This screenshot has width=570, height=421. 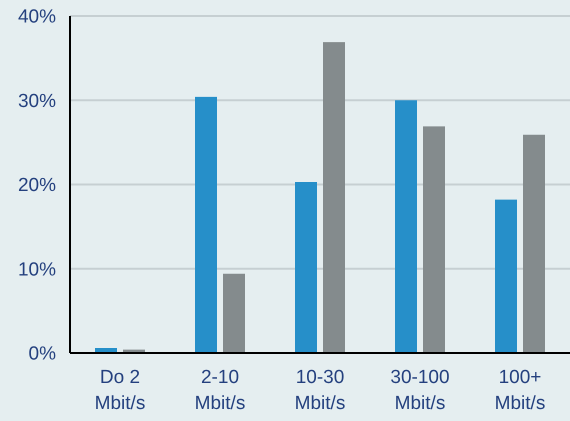 I want to click on y-tick-label: 10%, so click(x=37, y=269).